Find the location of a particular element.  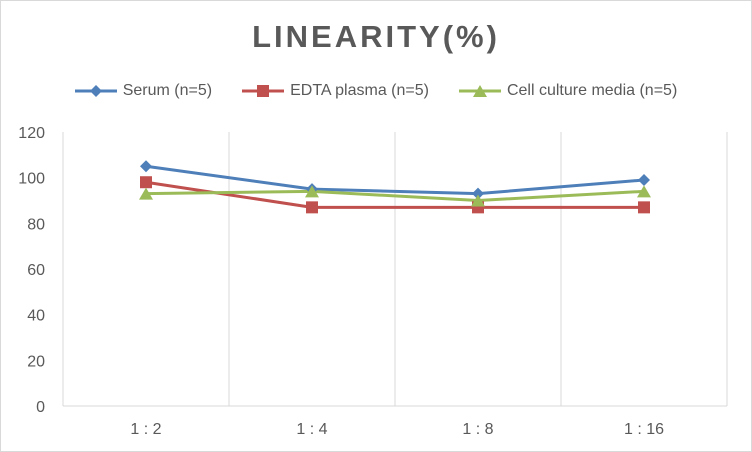

y-tick-label: 40 is located at coordinates (36, 316).